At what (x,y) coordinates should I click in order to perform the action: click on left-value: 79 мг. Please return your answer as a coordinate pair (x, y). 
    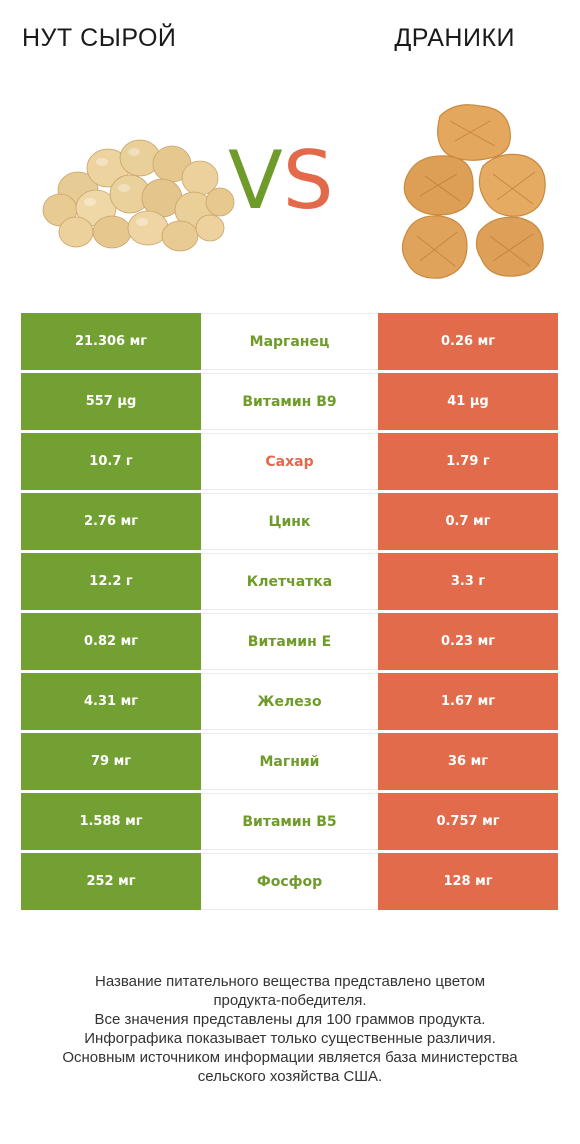
    Looking at the image, I should click on (111, 761).